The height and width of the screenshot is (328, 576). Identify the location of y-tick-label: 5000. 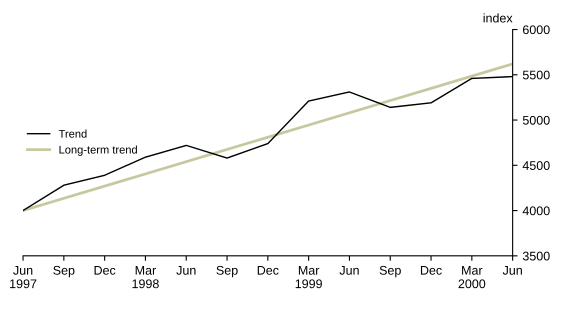
(536, 120).